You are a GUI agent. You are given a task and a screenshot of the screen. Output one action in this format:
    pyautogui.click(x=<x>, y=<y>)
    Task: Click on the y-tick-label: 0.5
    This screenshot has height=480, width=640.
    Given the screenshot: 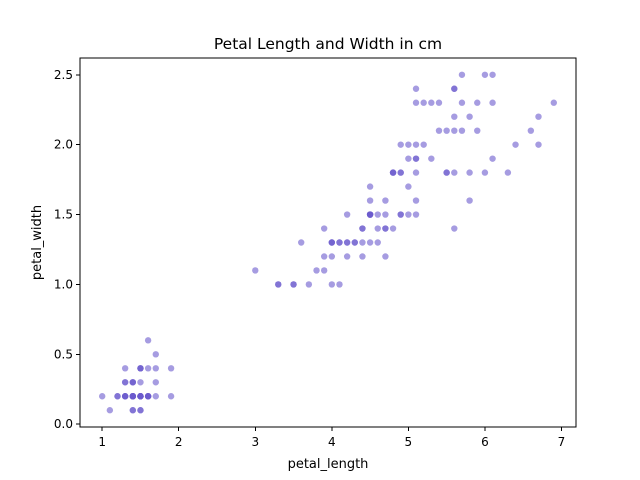 What is the action you would take?
    pyautogui.click(x=63, y=354)
    